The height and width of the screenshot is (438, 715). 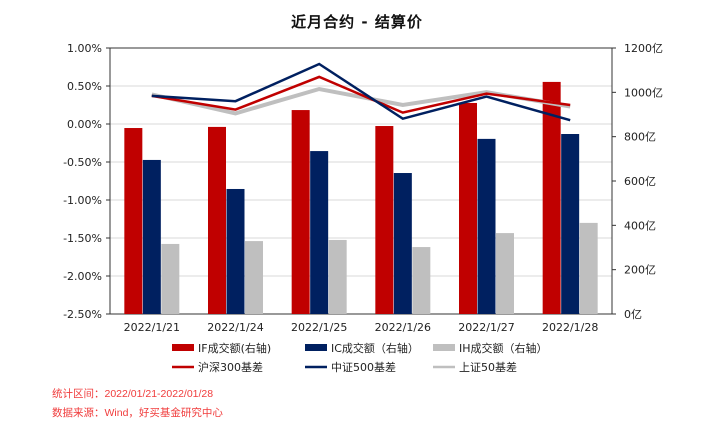 What do you see at coordinates (643, 92) in the screenshot?
I see `right-axis-tick-label: 1000亿` at bounding box center [643, 92].